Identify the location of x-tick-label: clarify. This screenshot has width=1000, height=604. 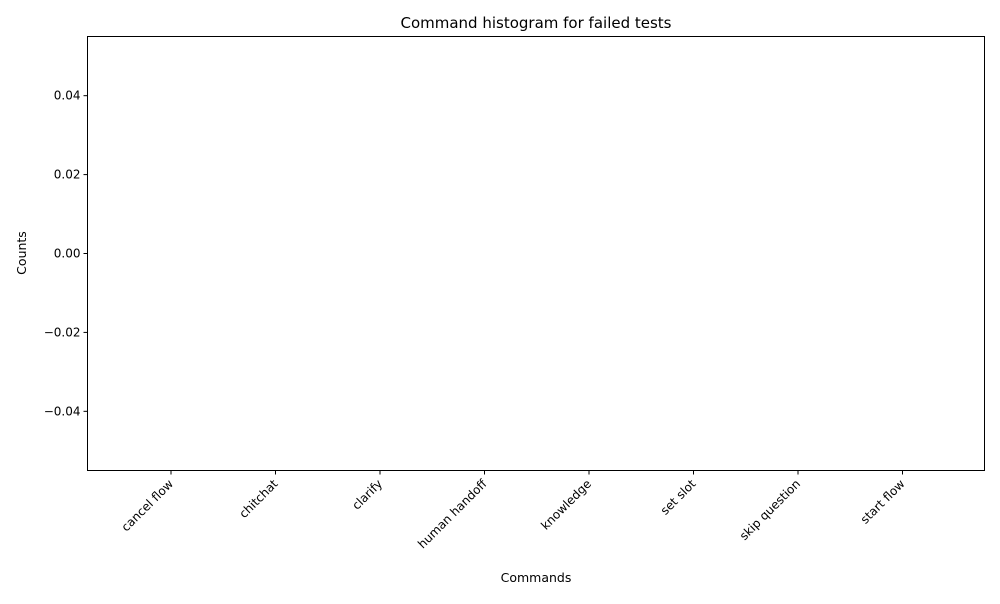
(367, 495).